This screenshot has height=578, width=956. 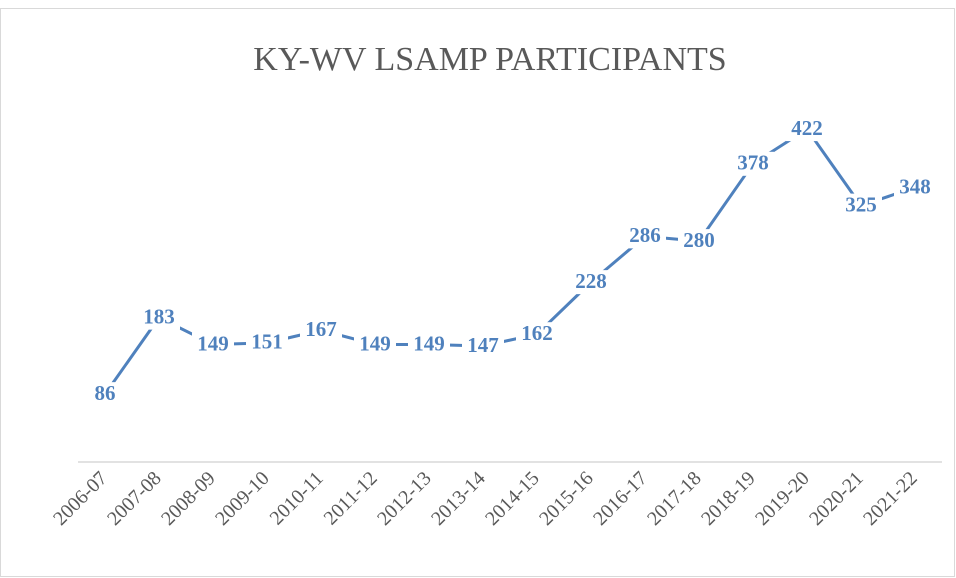 I want to click on data-label: 162, so click(x=537, y=333).